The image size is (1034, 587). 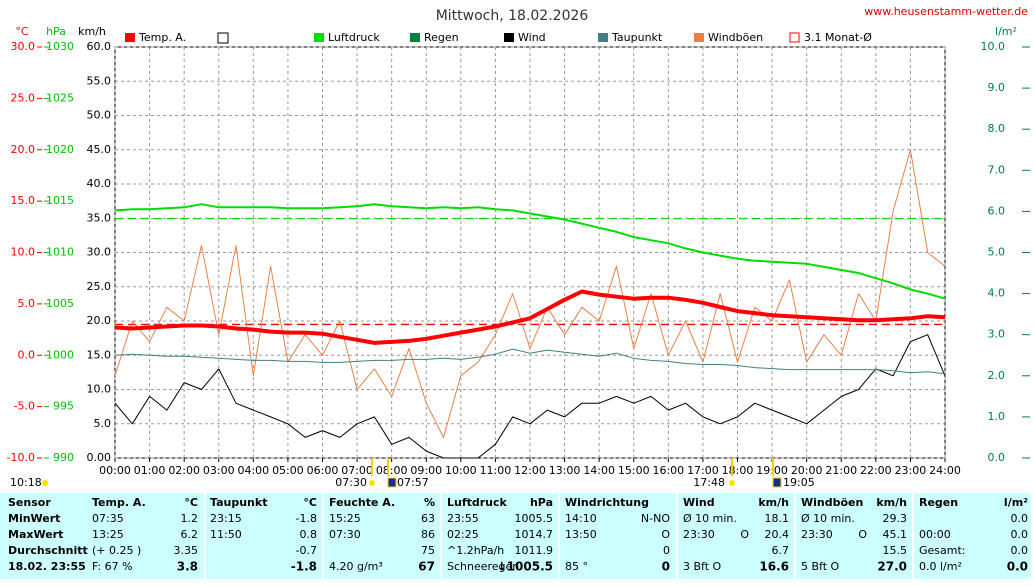 I want to click on cell-label: Ø 10 min., so click(x=828, y=518).